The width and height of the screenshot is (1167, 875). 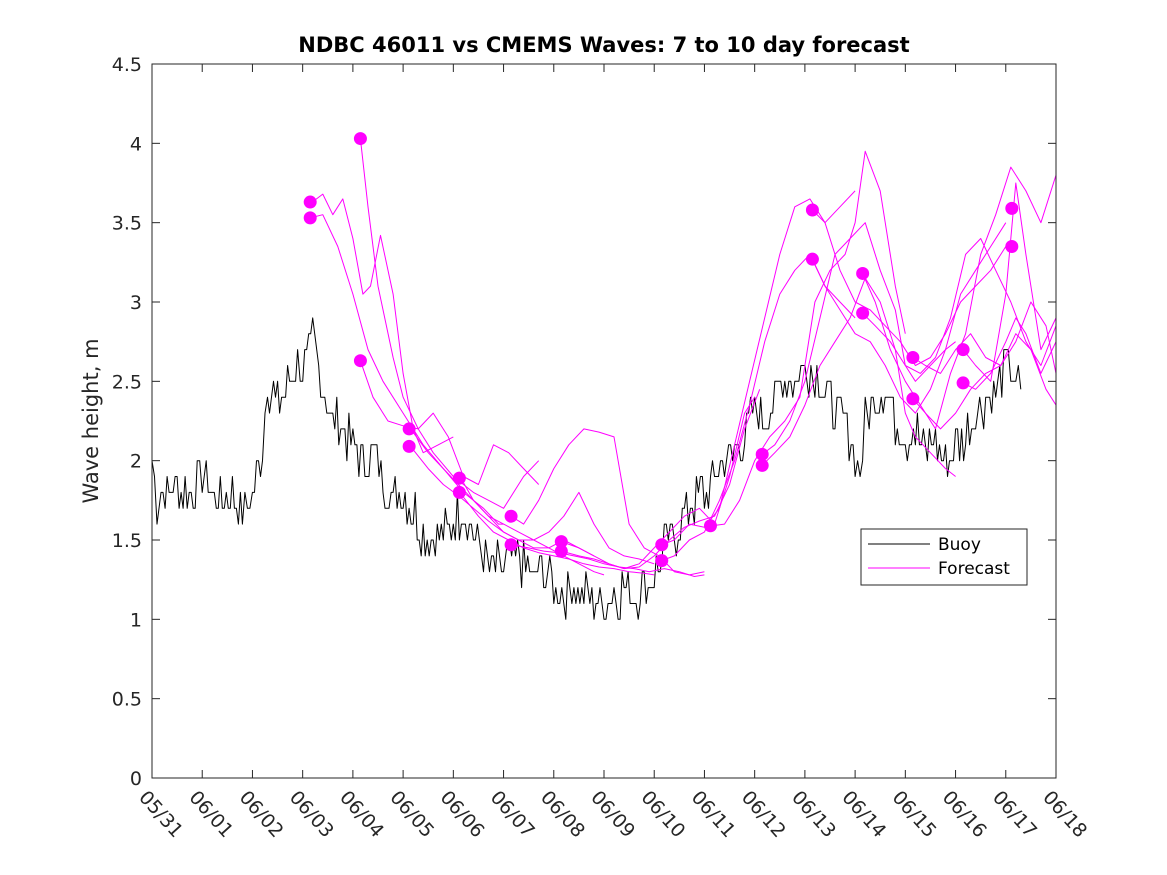 I want to click on y-tick-label: 4, so click(x=136, y=144).